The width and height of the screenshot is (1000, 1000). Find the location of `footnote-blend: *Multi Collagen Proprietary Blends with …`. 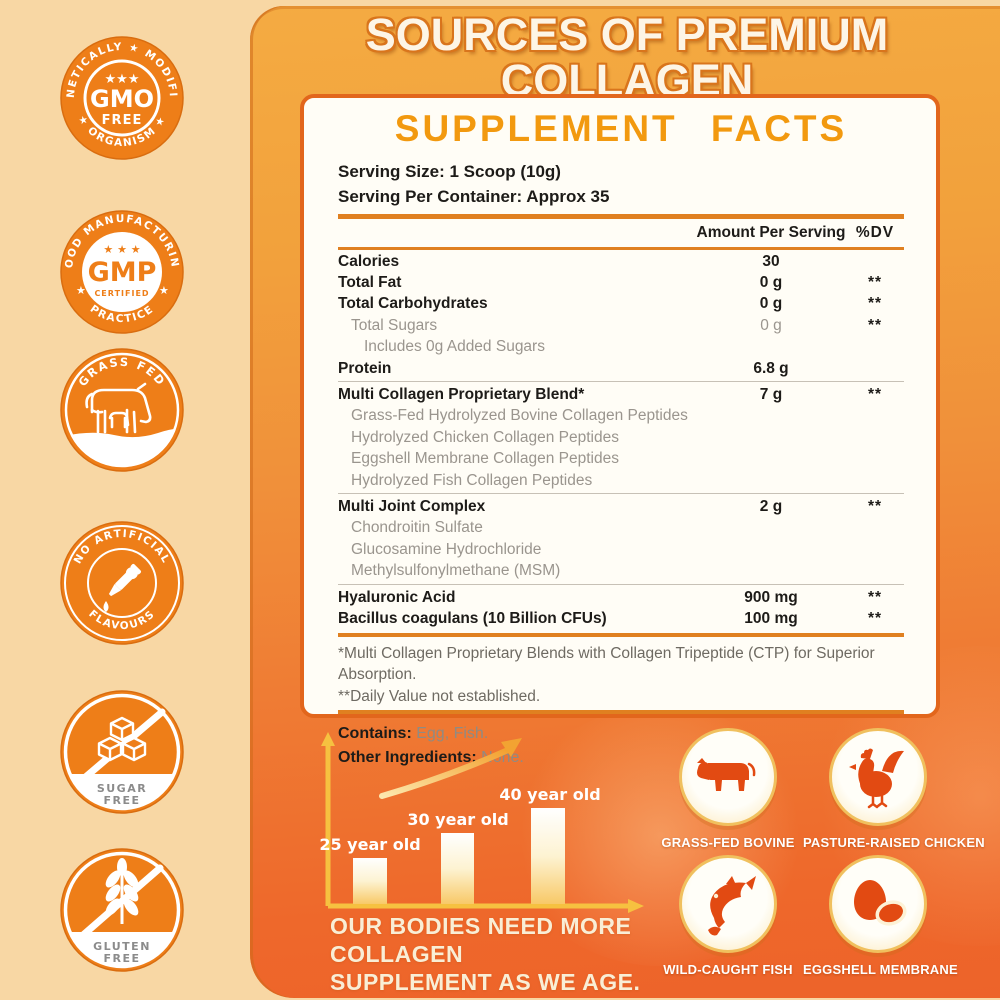

footnote-blend: *Multi Collagen Proprietary Blends with … is located at coordinates (606, 664).